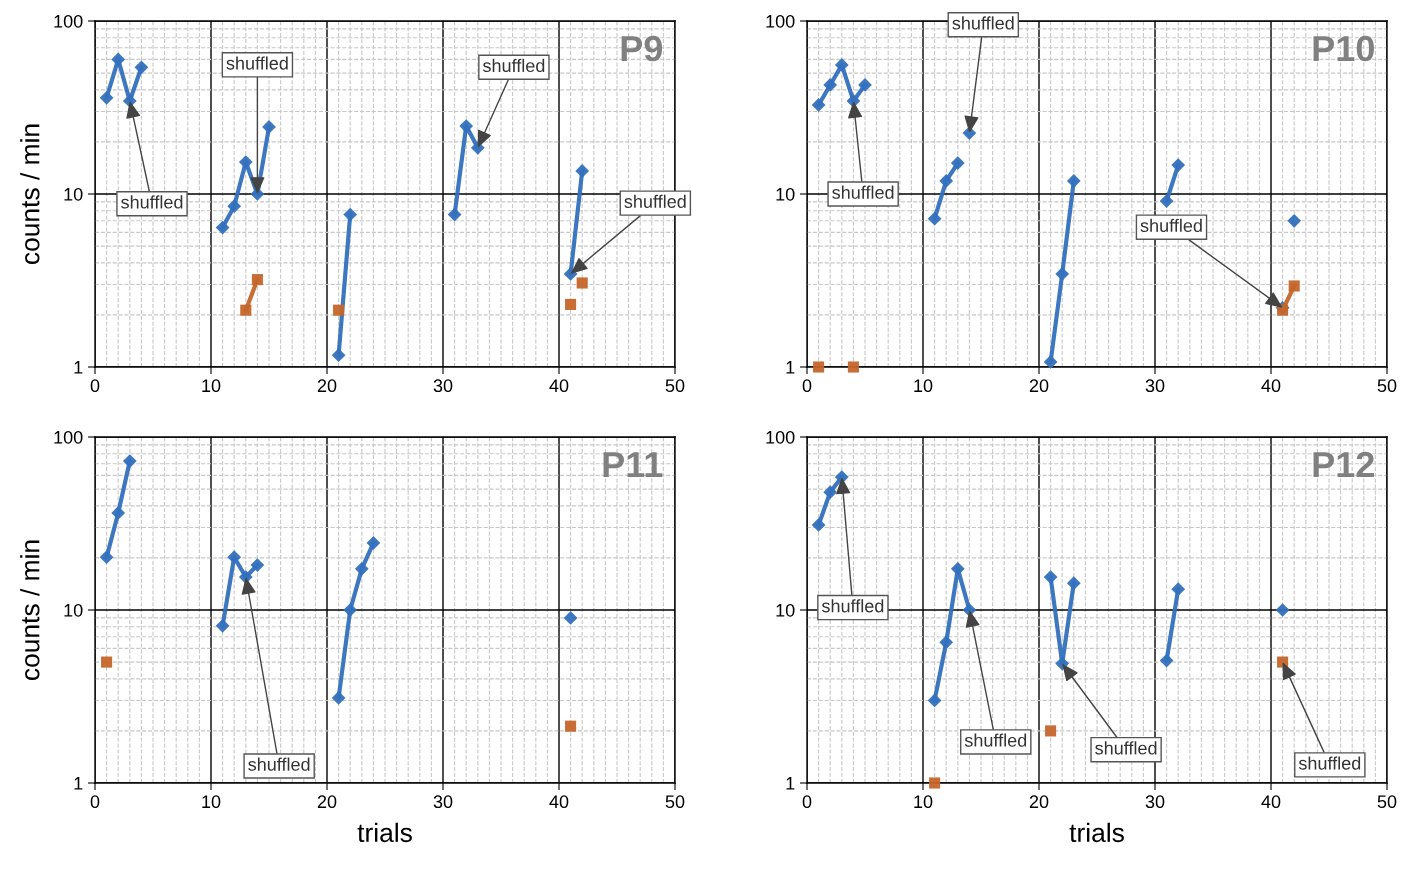 Image resolution: width=1403 pixels, height=871 pixels. Describe the element at coordinates (1343, 48) in the screenshot. I see `chart-title: P10` at that location.